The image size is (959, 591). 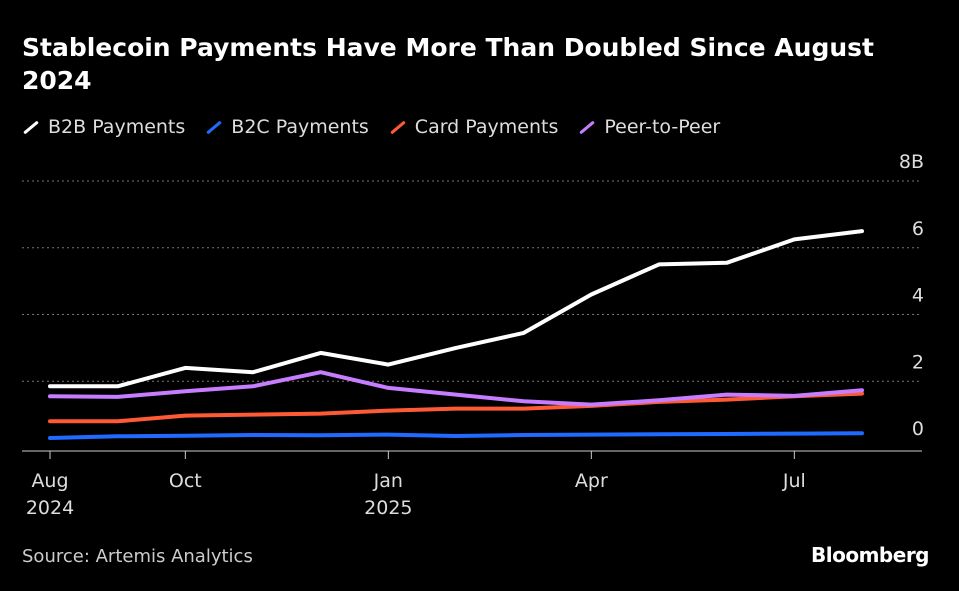 I want to click on legend-item-b2c: B2C Payments, so click(x=287, y=127).